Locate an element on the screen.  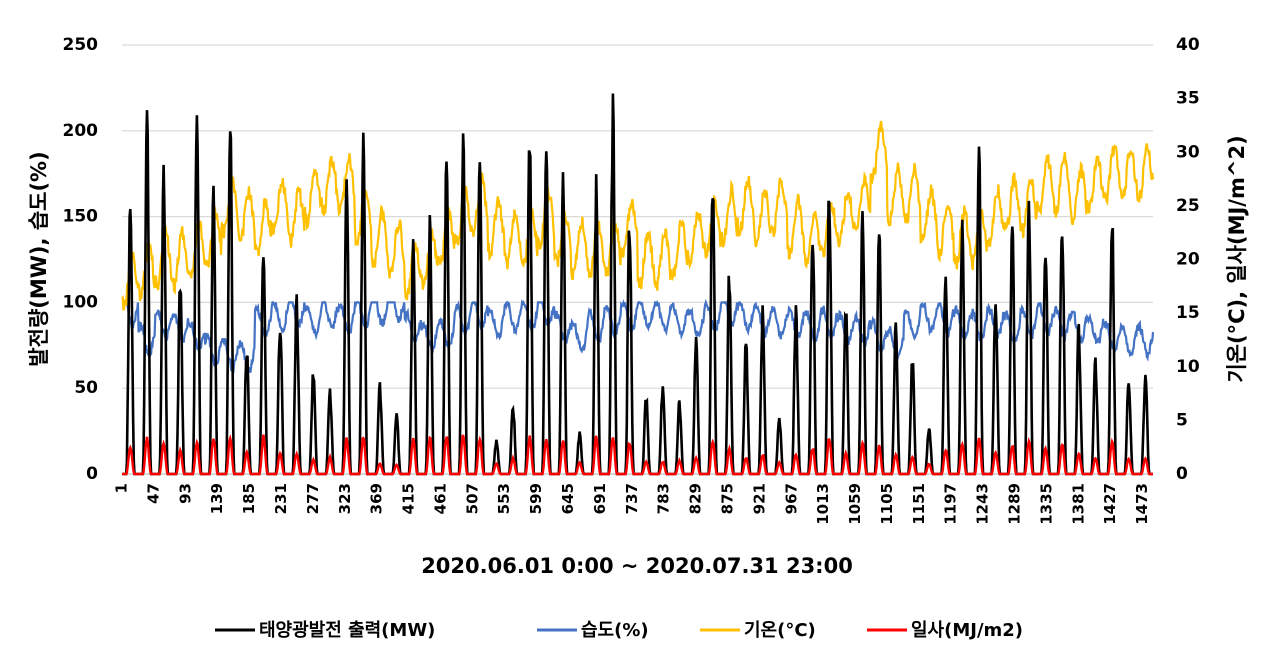
legend-label: 일사(MJ/m2) is located at coordinates (967, 630).